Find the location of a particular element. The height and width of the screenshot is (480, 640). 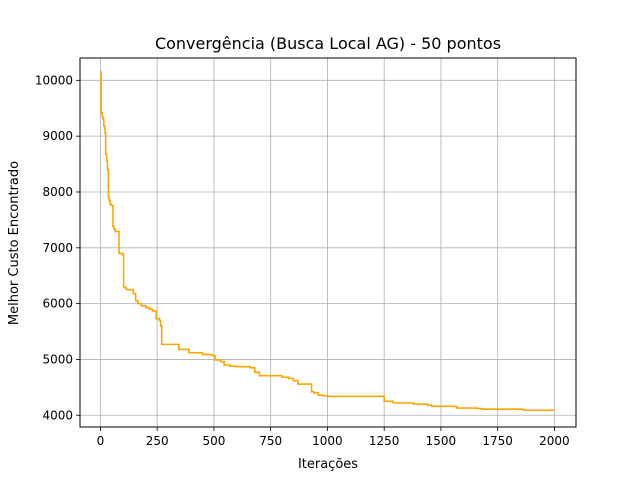

x-tick-label: 0 is located at coordinates (101, 441).